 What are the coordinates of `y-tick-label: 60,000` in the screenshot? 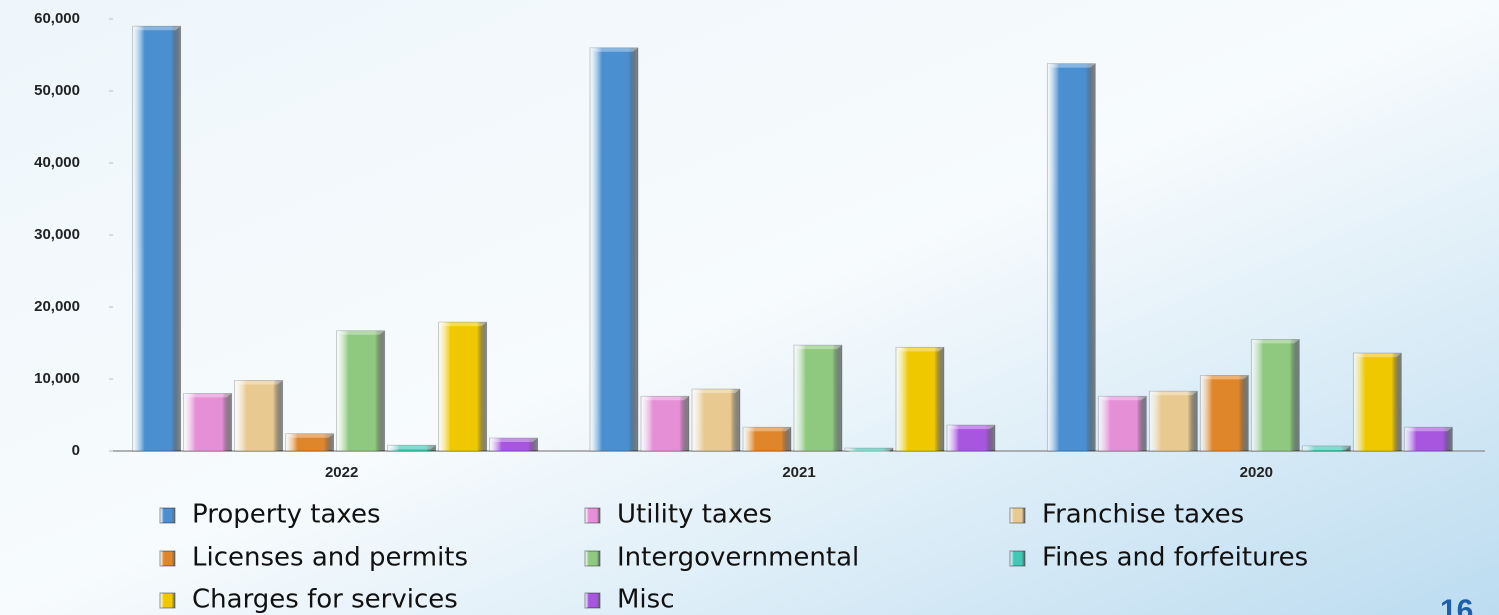 It's located at (57, 18).